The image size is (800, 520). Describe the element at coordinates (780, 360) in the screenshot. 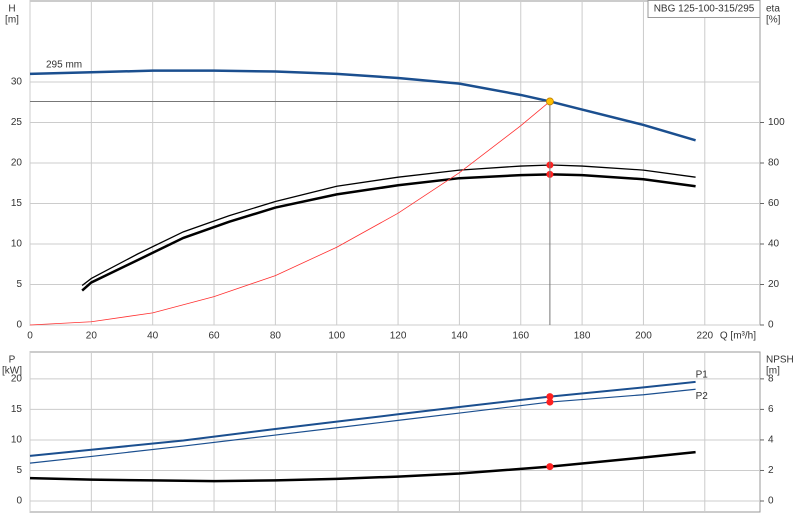

I see `y2-axis-label: NPSH` at that location.